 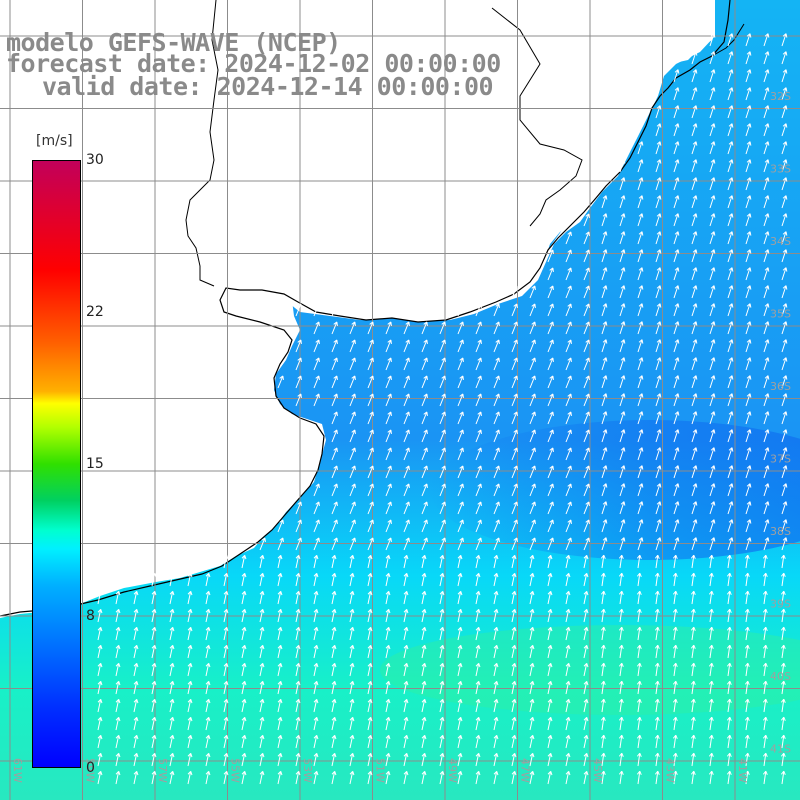 What do you see at coordinates (780, 749) in the screenshot?
I see `latitude-label: 41S` at bounding box center [780, 749].